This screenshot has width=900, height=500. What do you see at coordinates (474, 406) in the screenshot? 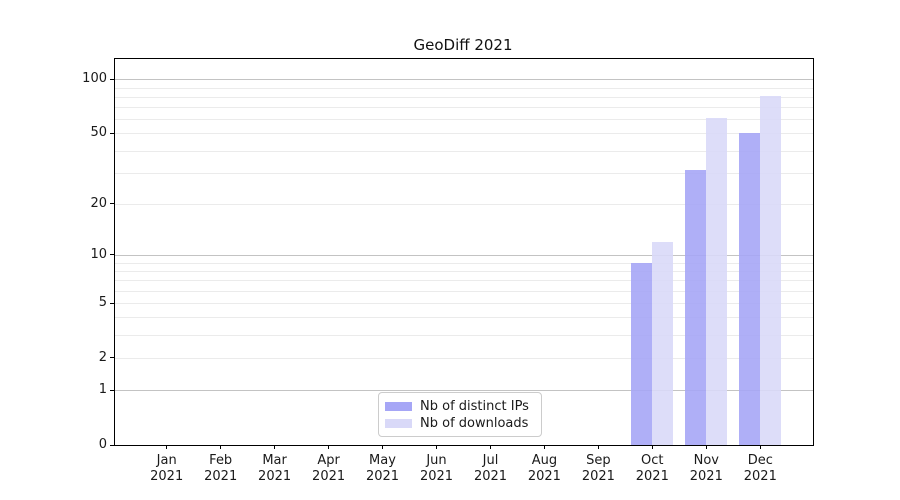
I see `legend-label-distinct-ips: Nb of distinct IPs` at bounding box center [474, 406].